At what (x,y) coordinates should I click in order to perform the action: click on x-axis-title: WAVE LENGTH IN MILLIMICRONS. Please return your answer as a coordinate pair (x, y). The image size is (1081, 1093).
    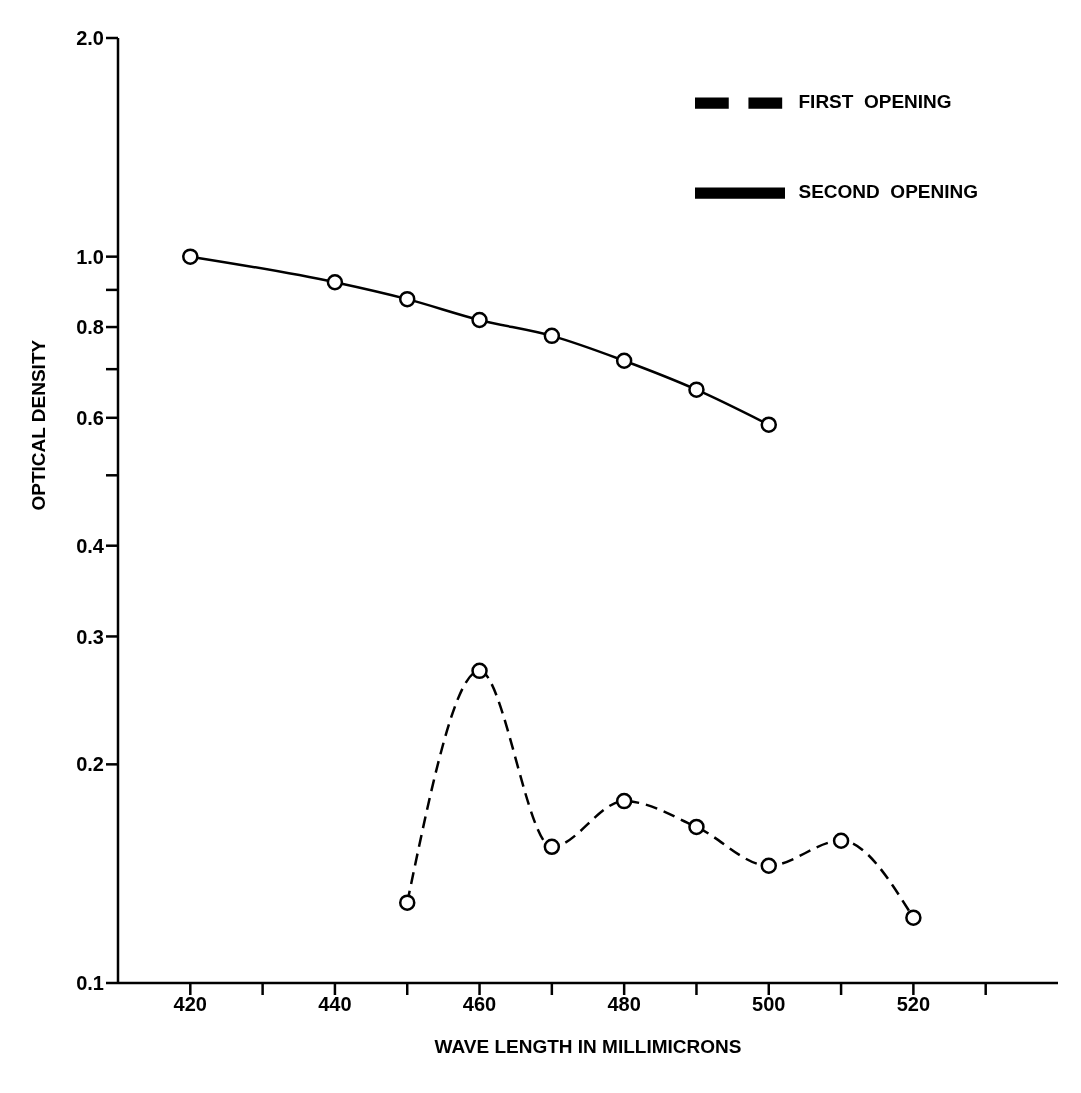
    Looking at the image, I should click on (588, 1046).